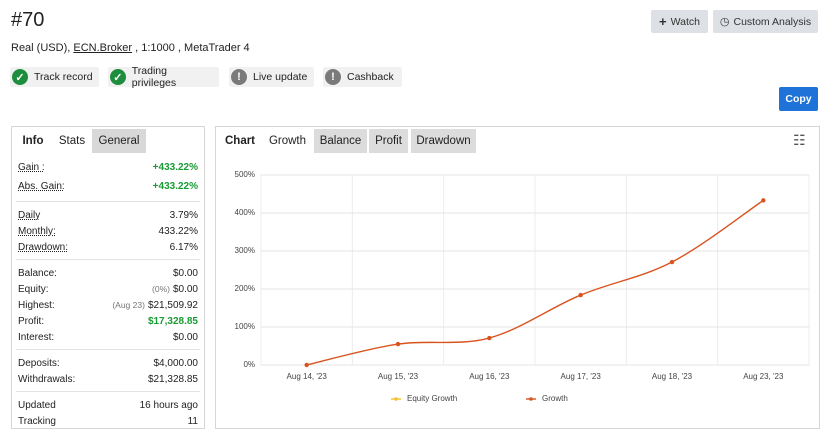 Image resolution: width=829 pixels, height=435 pixels. I want to click on stat-value: 3.79%, so click(183, 215).